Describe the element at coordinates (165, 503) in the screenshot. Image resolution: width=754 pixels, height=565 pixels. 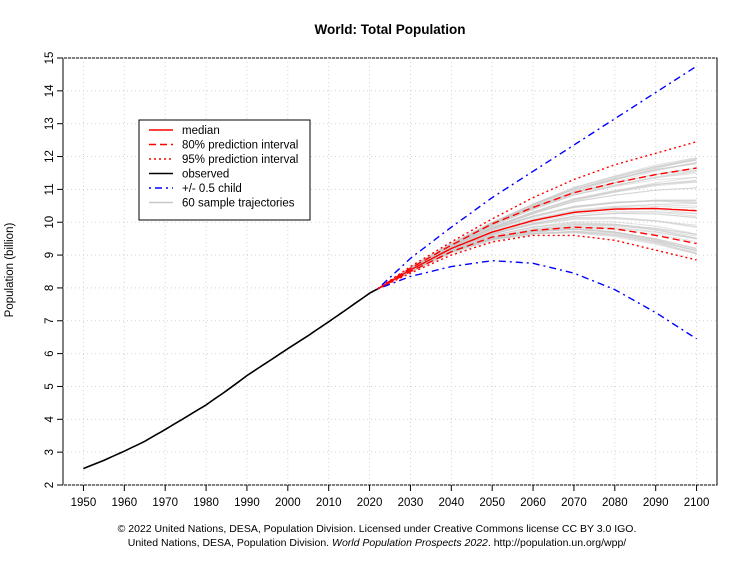
I see `x-tick-label: 1970` at that location.